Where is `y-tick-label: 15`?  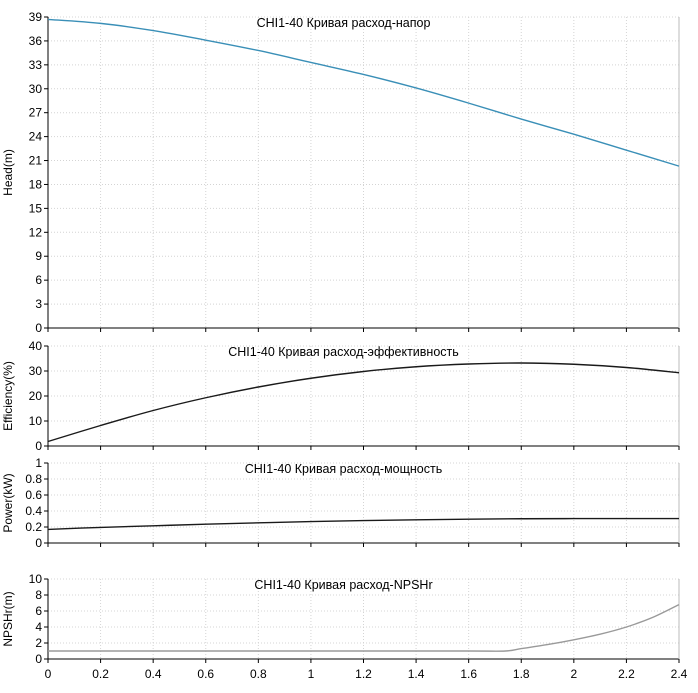
y-tick-label: 15 is located at coordinates (36, 208).